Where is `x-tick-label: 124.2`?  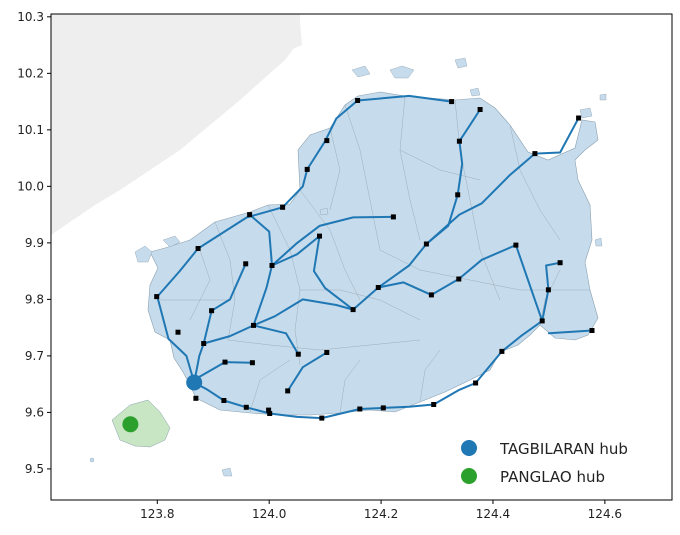 x-tick-label: 124.2 is located at coordinates (381, 514).